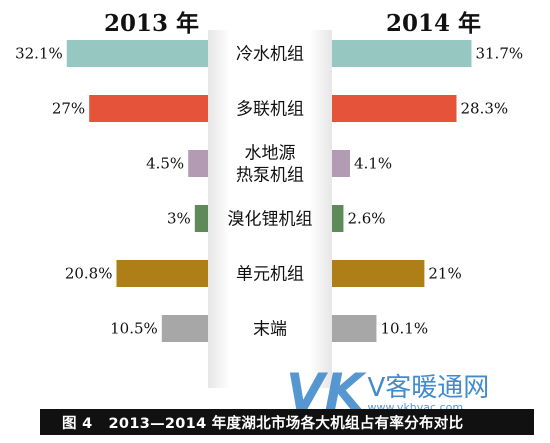 The height and width of the screenshot is (443, 550). Describe the element at coordinates (270, 154) in the screenshot. I see `category-label-2-line-0: 水地源` at that location.